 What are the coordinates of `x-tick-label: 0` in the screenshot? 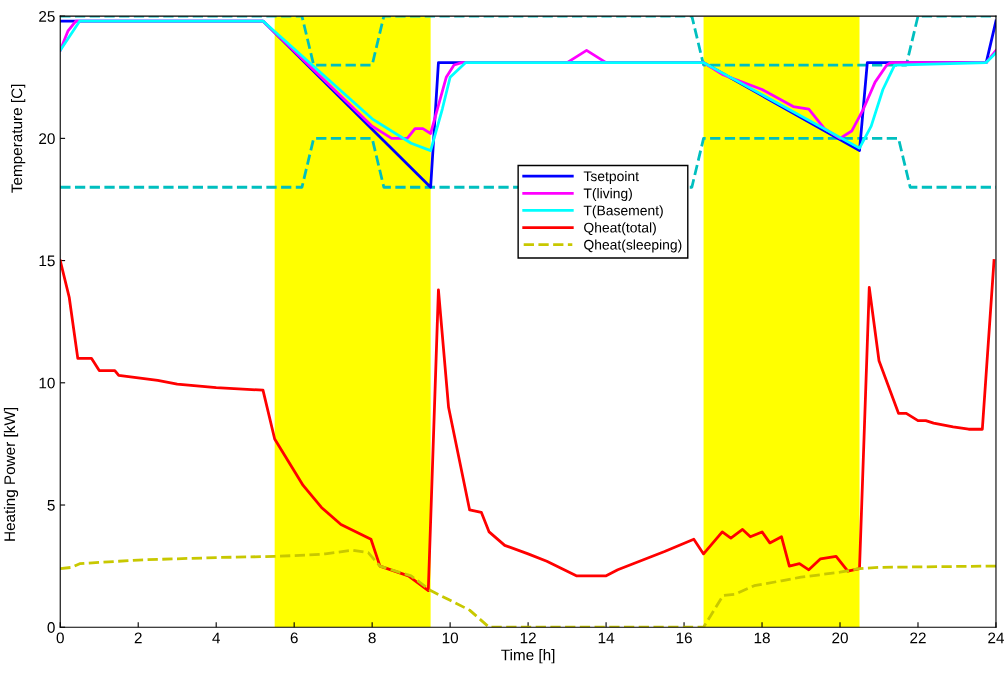 It's located at (60, 638).